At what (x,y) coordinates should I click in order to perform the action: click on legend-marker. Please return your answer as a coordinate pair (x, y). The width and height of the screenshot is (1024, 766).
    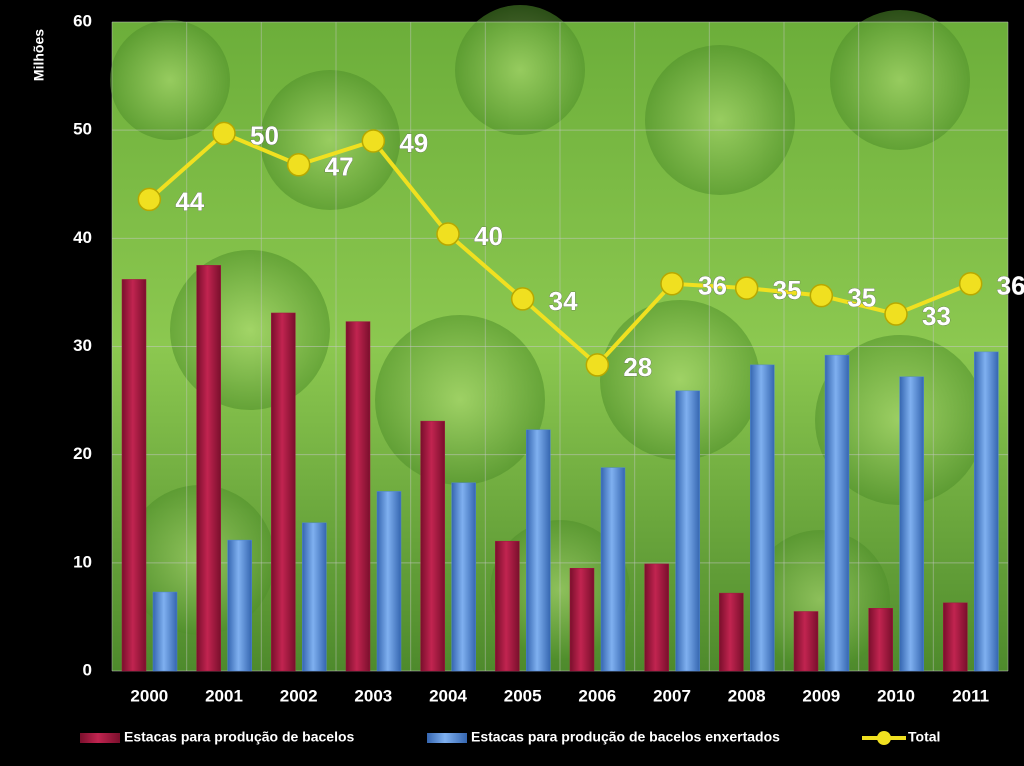
    Looking at the image, I should click on (884, 738).